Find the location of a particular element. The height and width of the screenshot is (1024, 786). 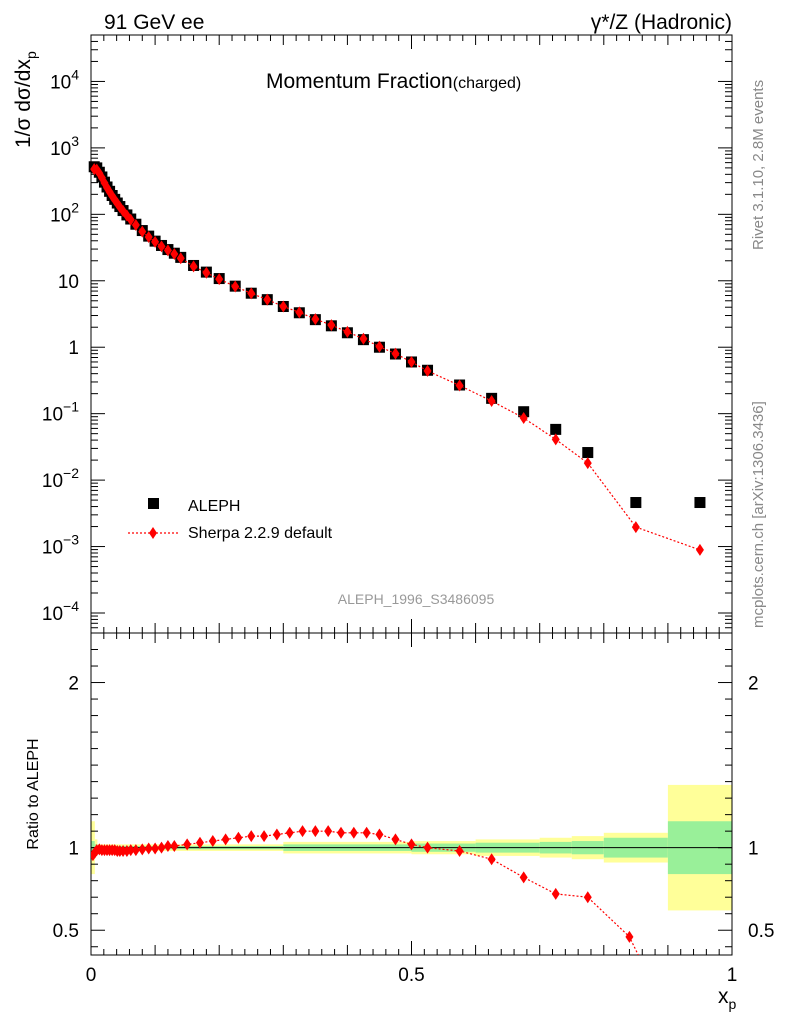

y-tick-label: 10³ is located at coordinates (64, 146).